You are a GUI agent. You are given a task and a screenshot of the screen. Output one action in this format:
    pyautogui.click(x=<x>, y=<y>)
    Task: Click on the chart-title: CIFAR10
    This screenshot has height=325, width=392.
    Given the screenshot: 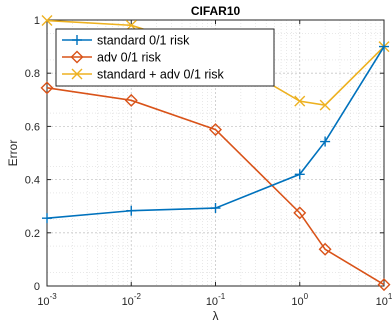 What is the action you would take?
    pyautogui.click(x=216, y=11)
    